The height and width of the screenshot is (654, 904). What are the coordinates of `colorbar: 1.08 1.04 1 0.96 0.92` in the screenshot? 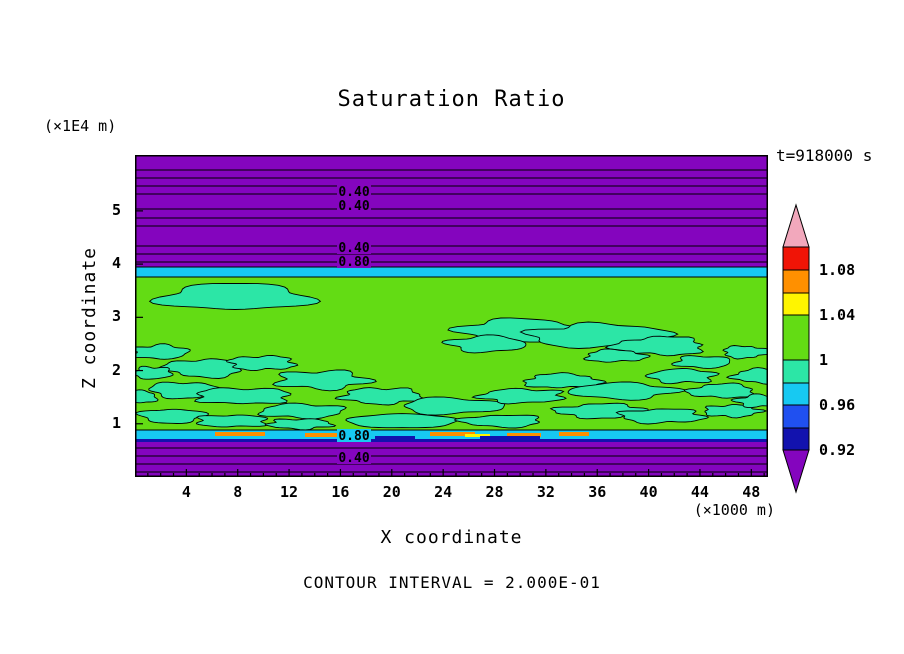 It's located at (820, 353).